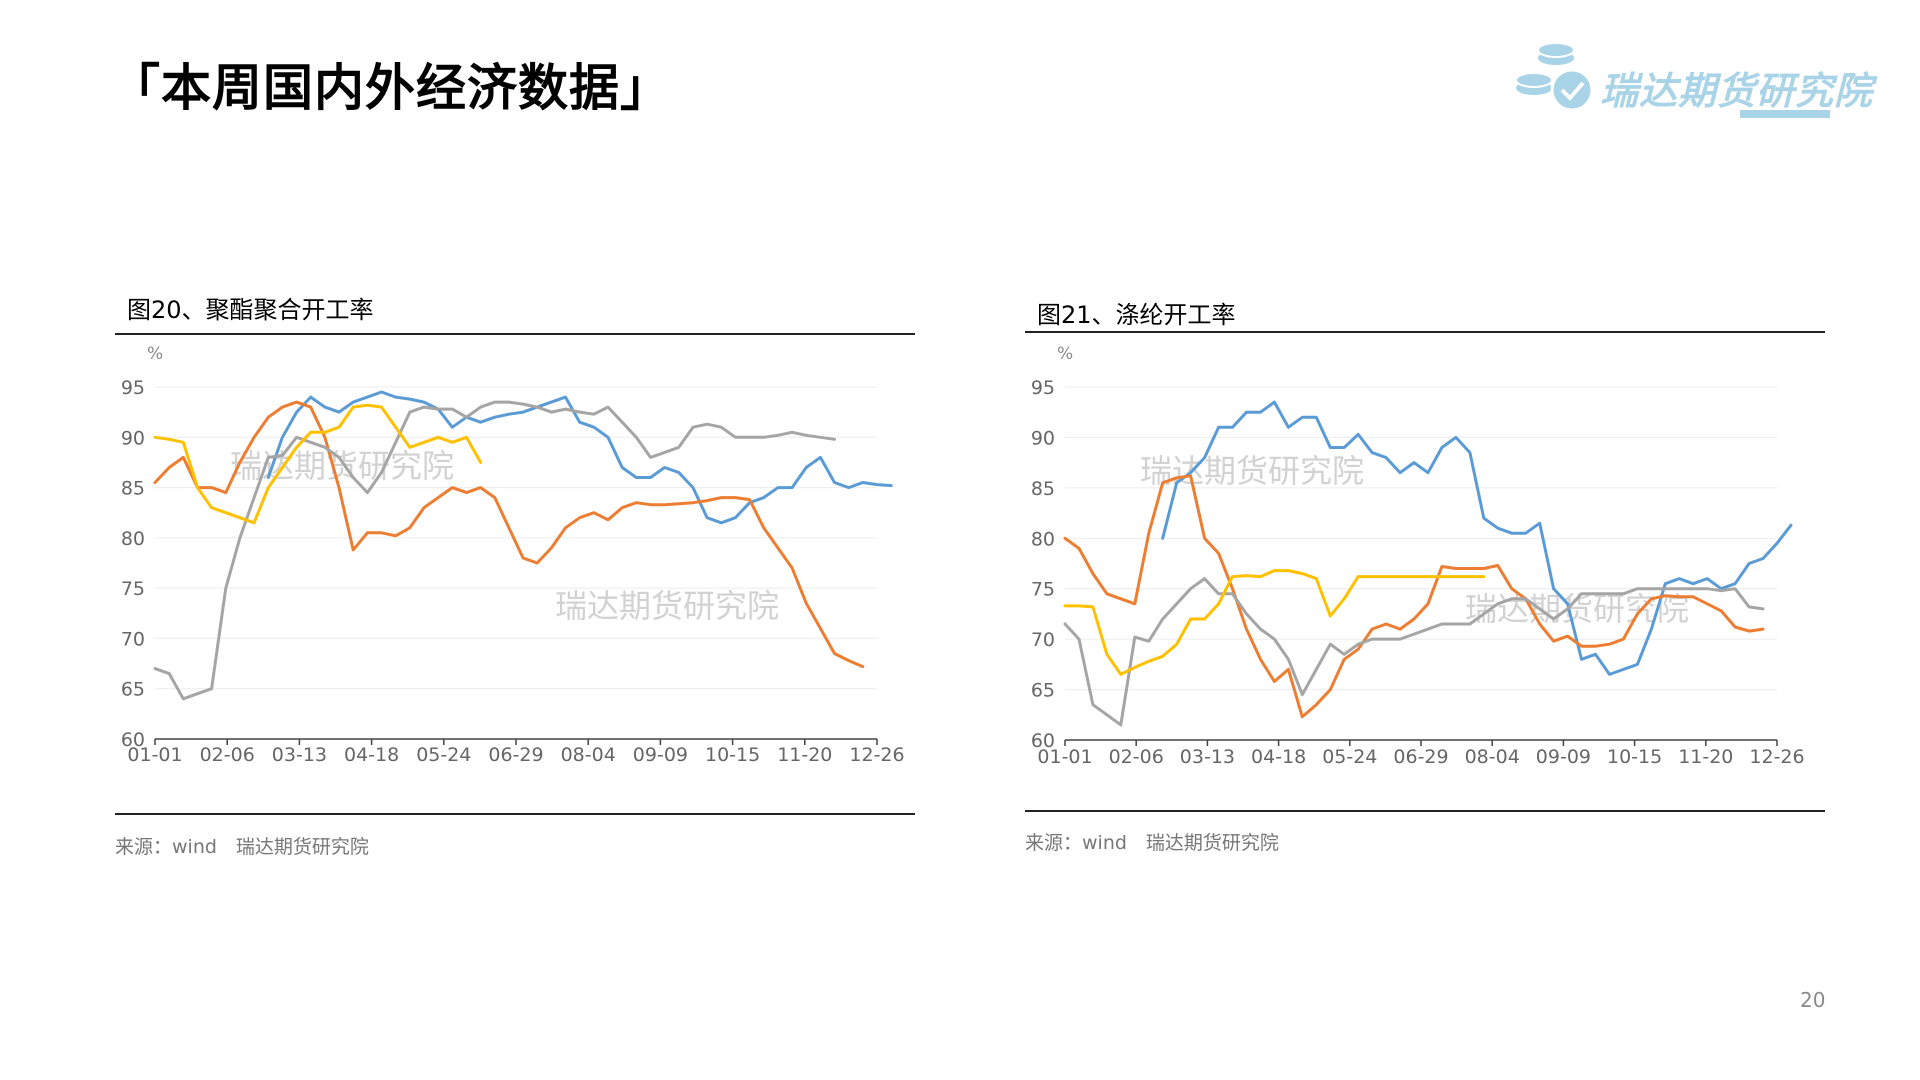  What do you see at coordinates (1737, 91) in the screenshot?
I see `logo-text: 瑞达期货研究院` at bounding box center [1737, 91].